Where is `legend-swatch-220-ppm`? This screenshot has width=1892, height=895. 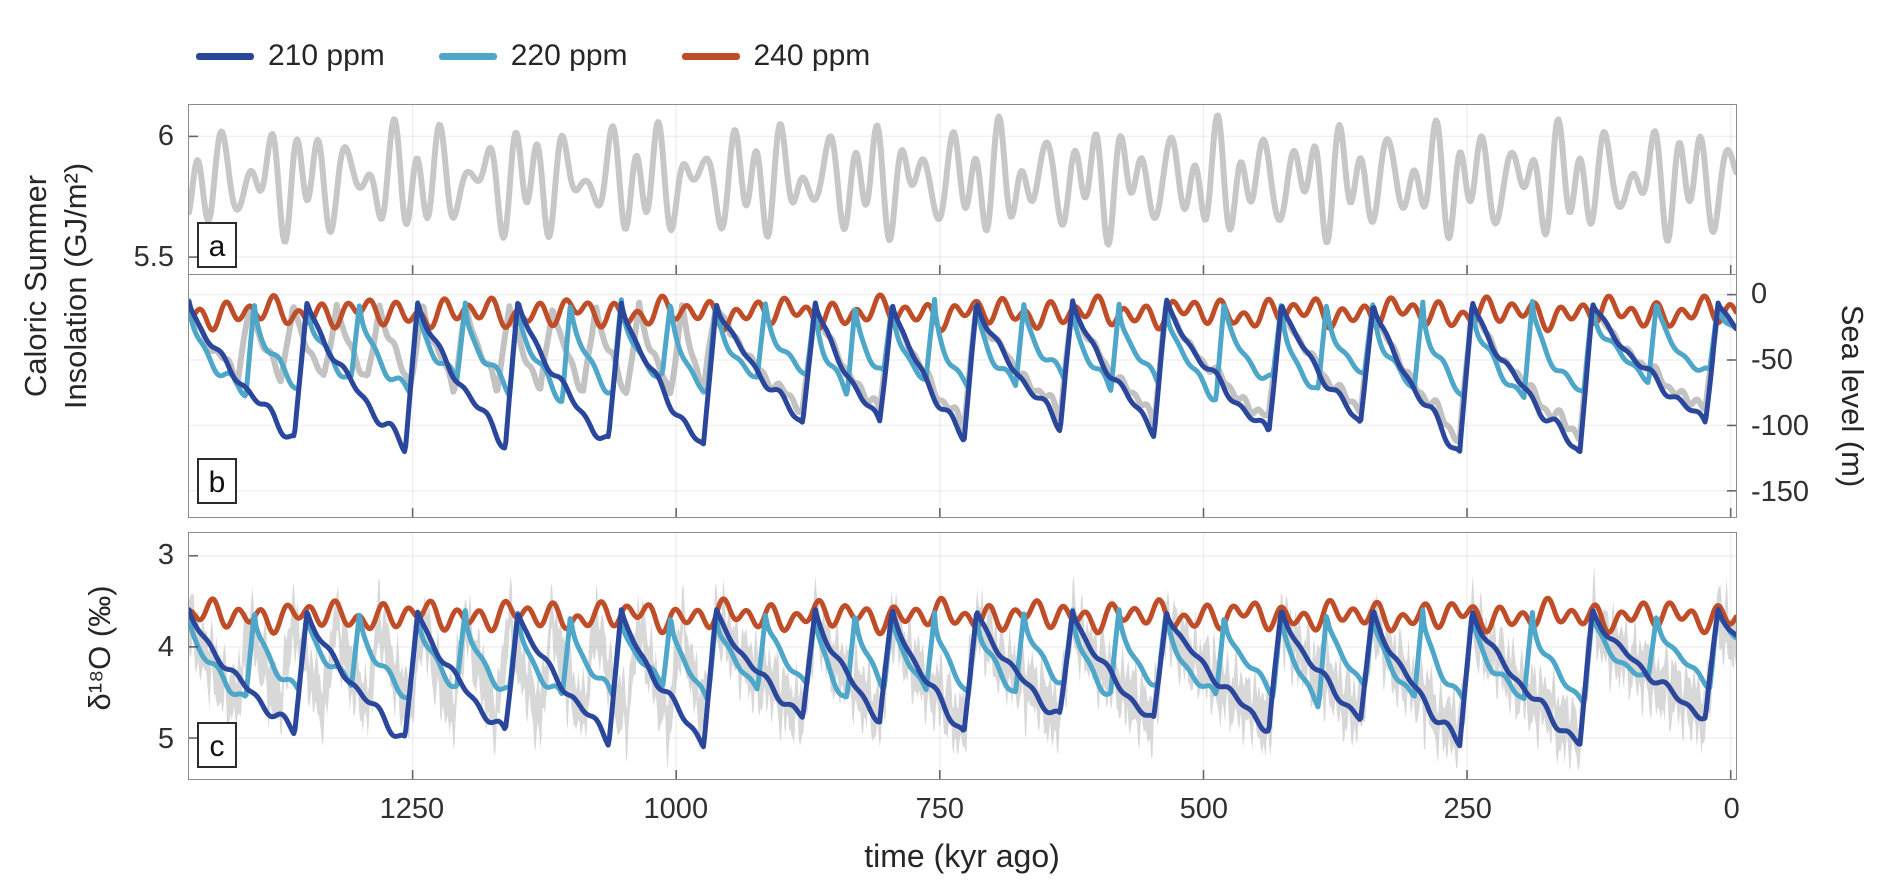
legend-swatch-220-ppm is located at coordinates (467, 56).